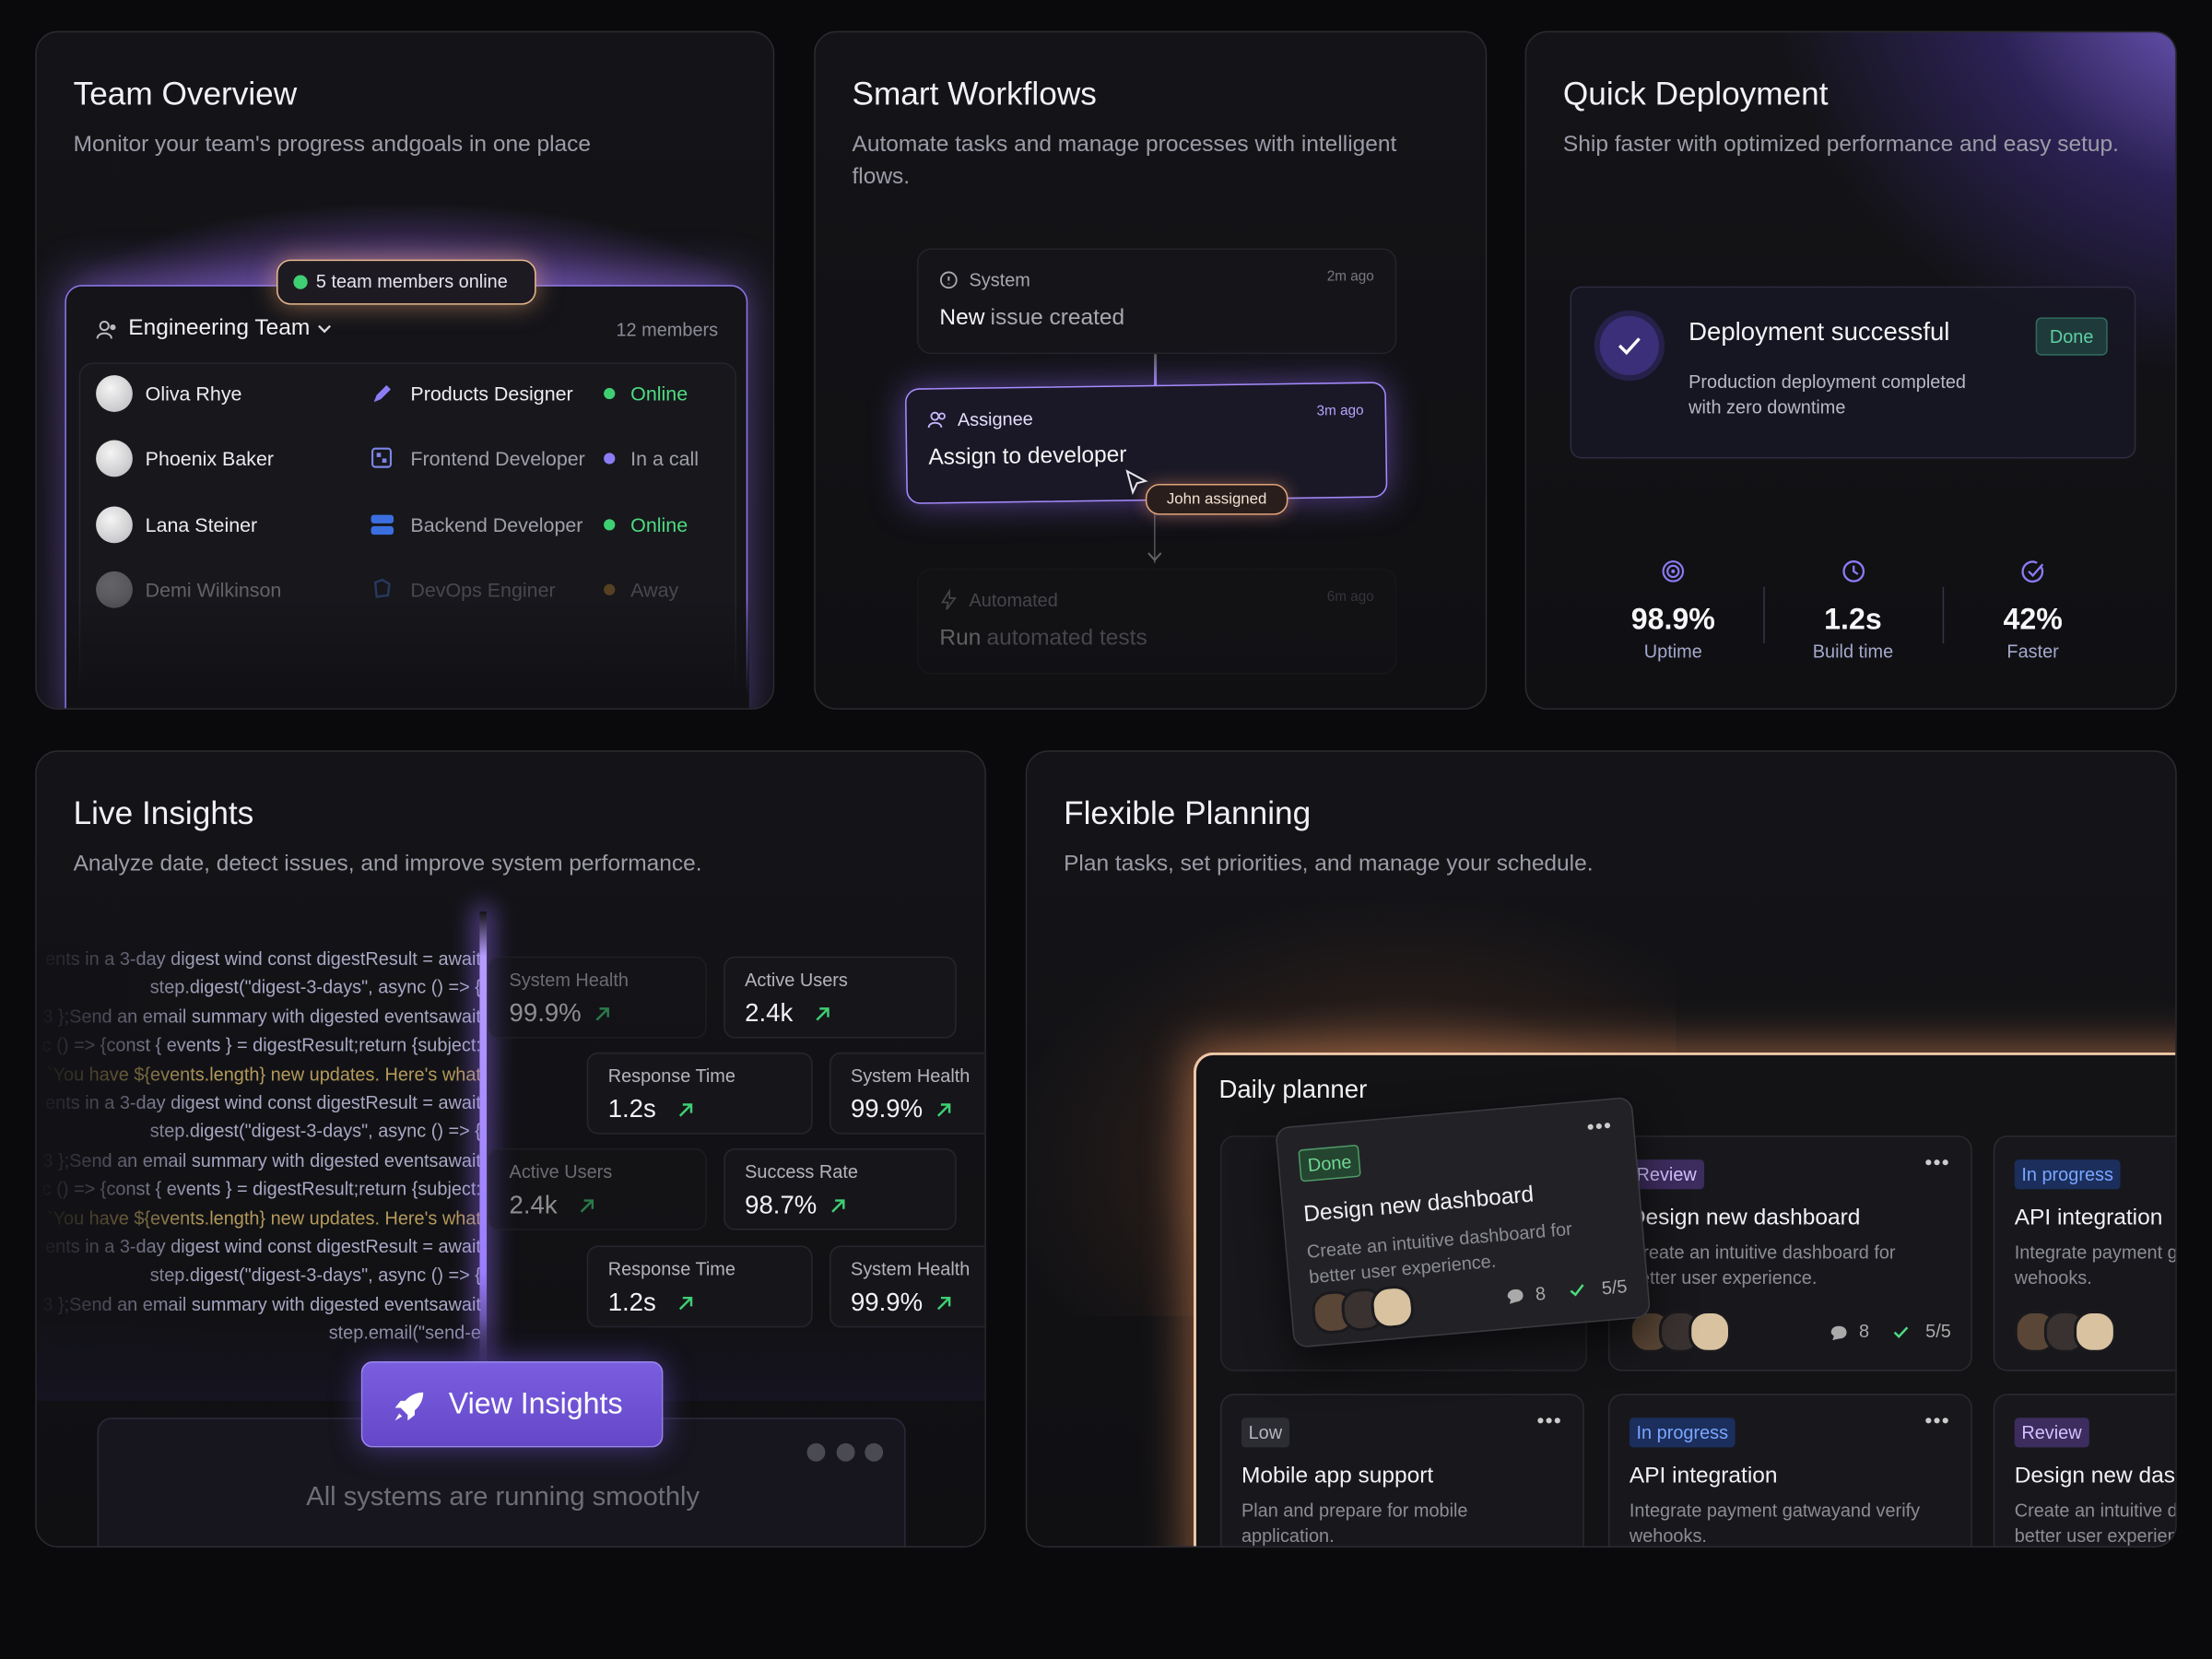 This screenshot has width=2212, height=1659. I want to click on step-label: Assignee, so click(995, 418).